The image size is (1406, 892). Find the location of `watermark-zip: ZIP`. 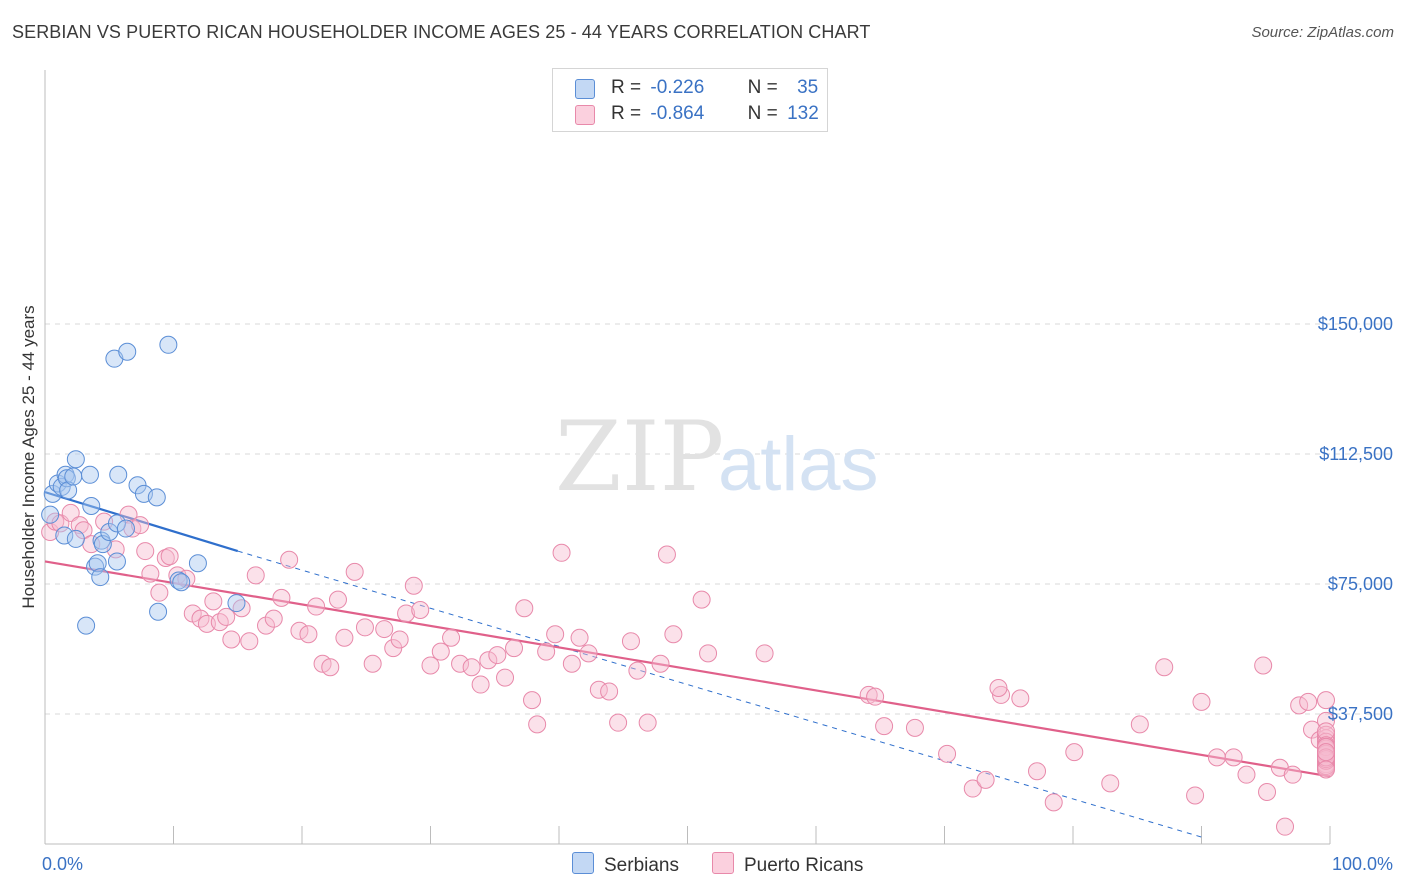

watermark-zip: ZIP is located at coordinates (639, 457).